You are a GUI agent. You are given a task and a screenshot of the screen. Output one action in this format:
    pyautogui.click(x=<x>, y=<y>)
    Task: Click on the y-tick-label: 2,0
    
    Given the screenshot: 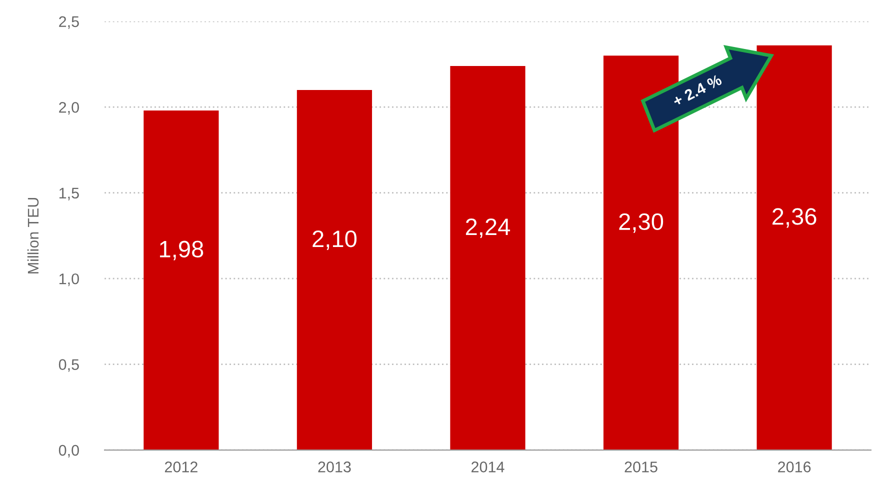 What is the action you would take?
    pyautogui.click(x=69, y=108)
    